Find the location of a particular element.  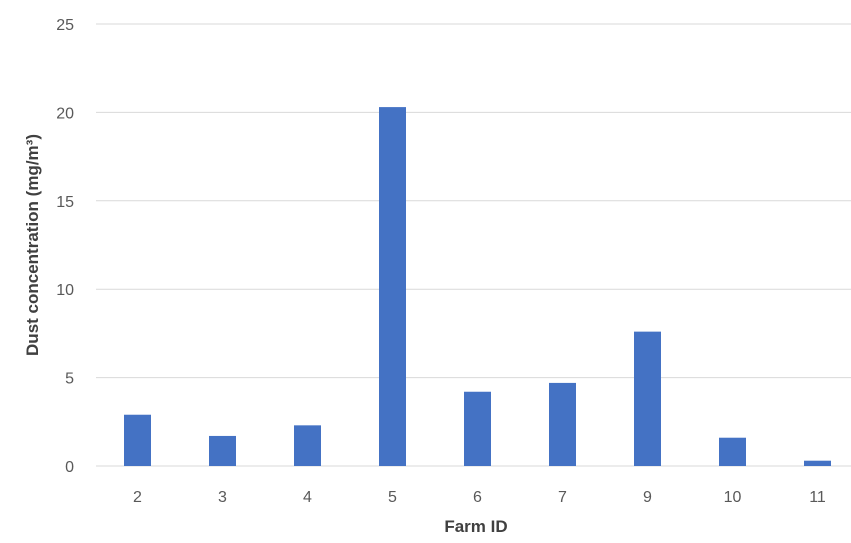

x-tick-label: 3 is located at coordinates (222, 497).